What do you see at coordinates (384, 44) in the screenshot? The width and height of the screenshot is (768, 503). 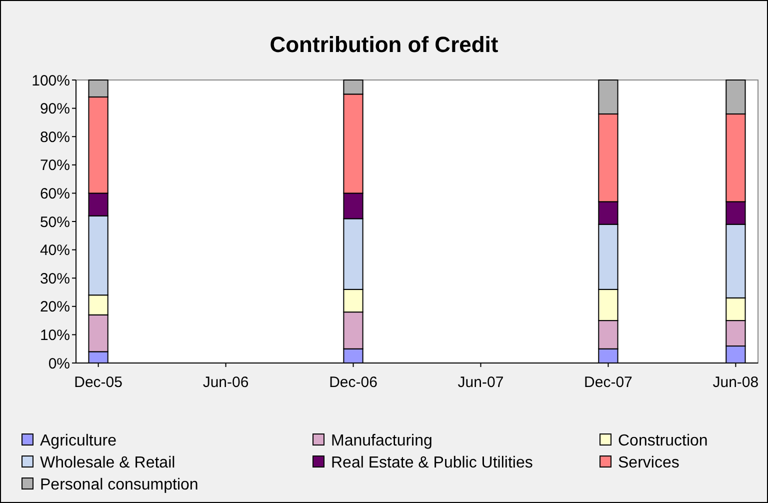 I see `chart-title: Contribution of Credit` at bounding box center [384, 44].